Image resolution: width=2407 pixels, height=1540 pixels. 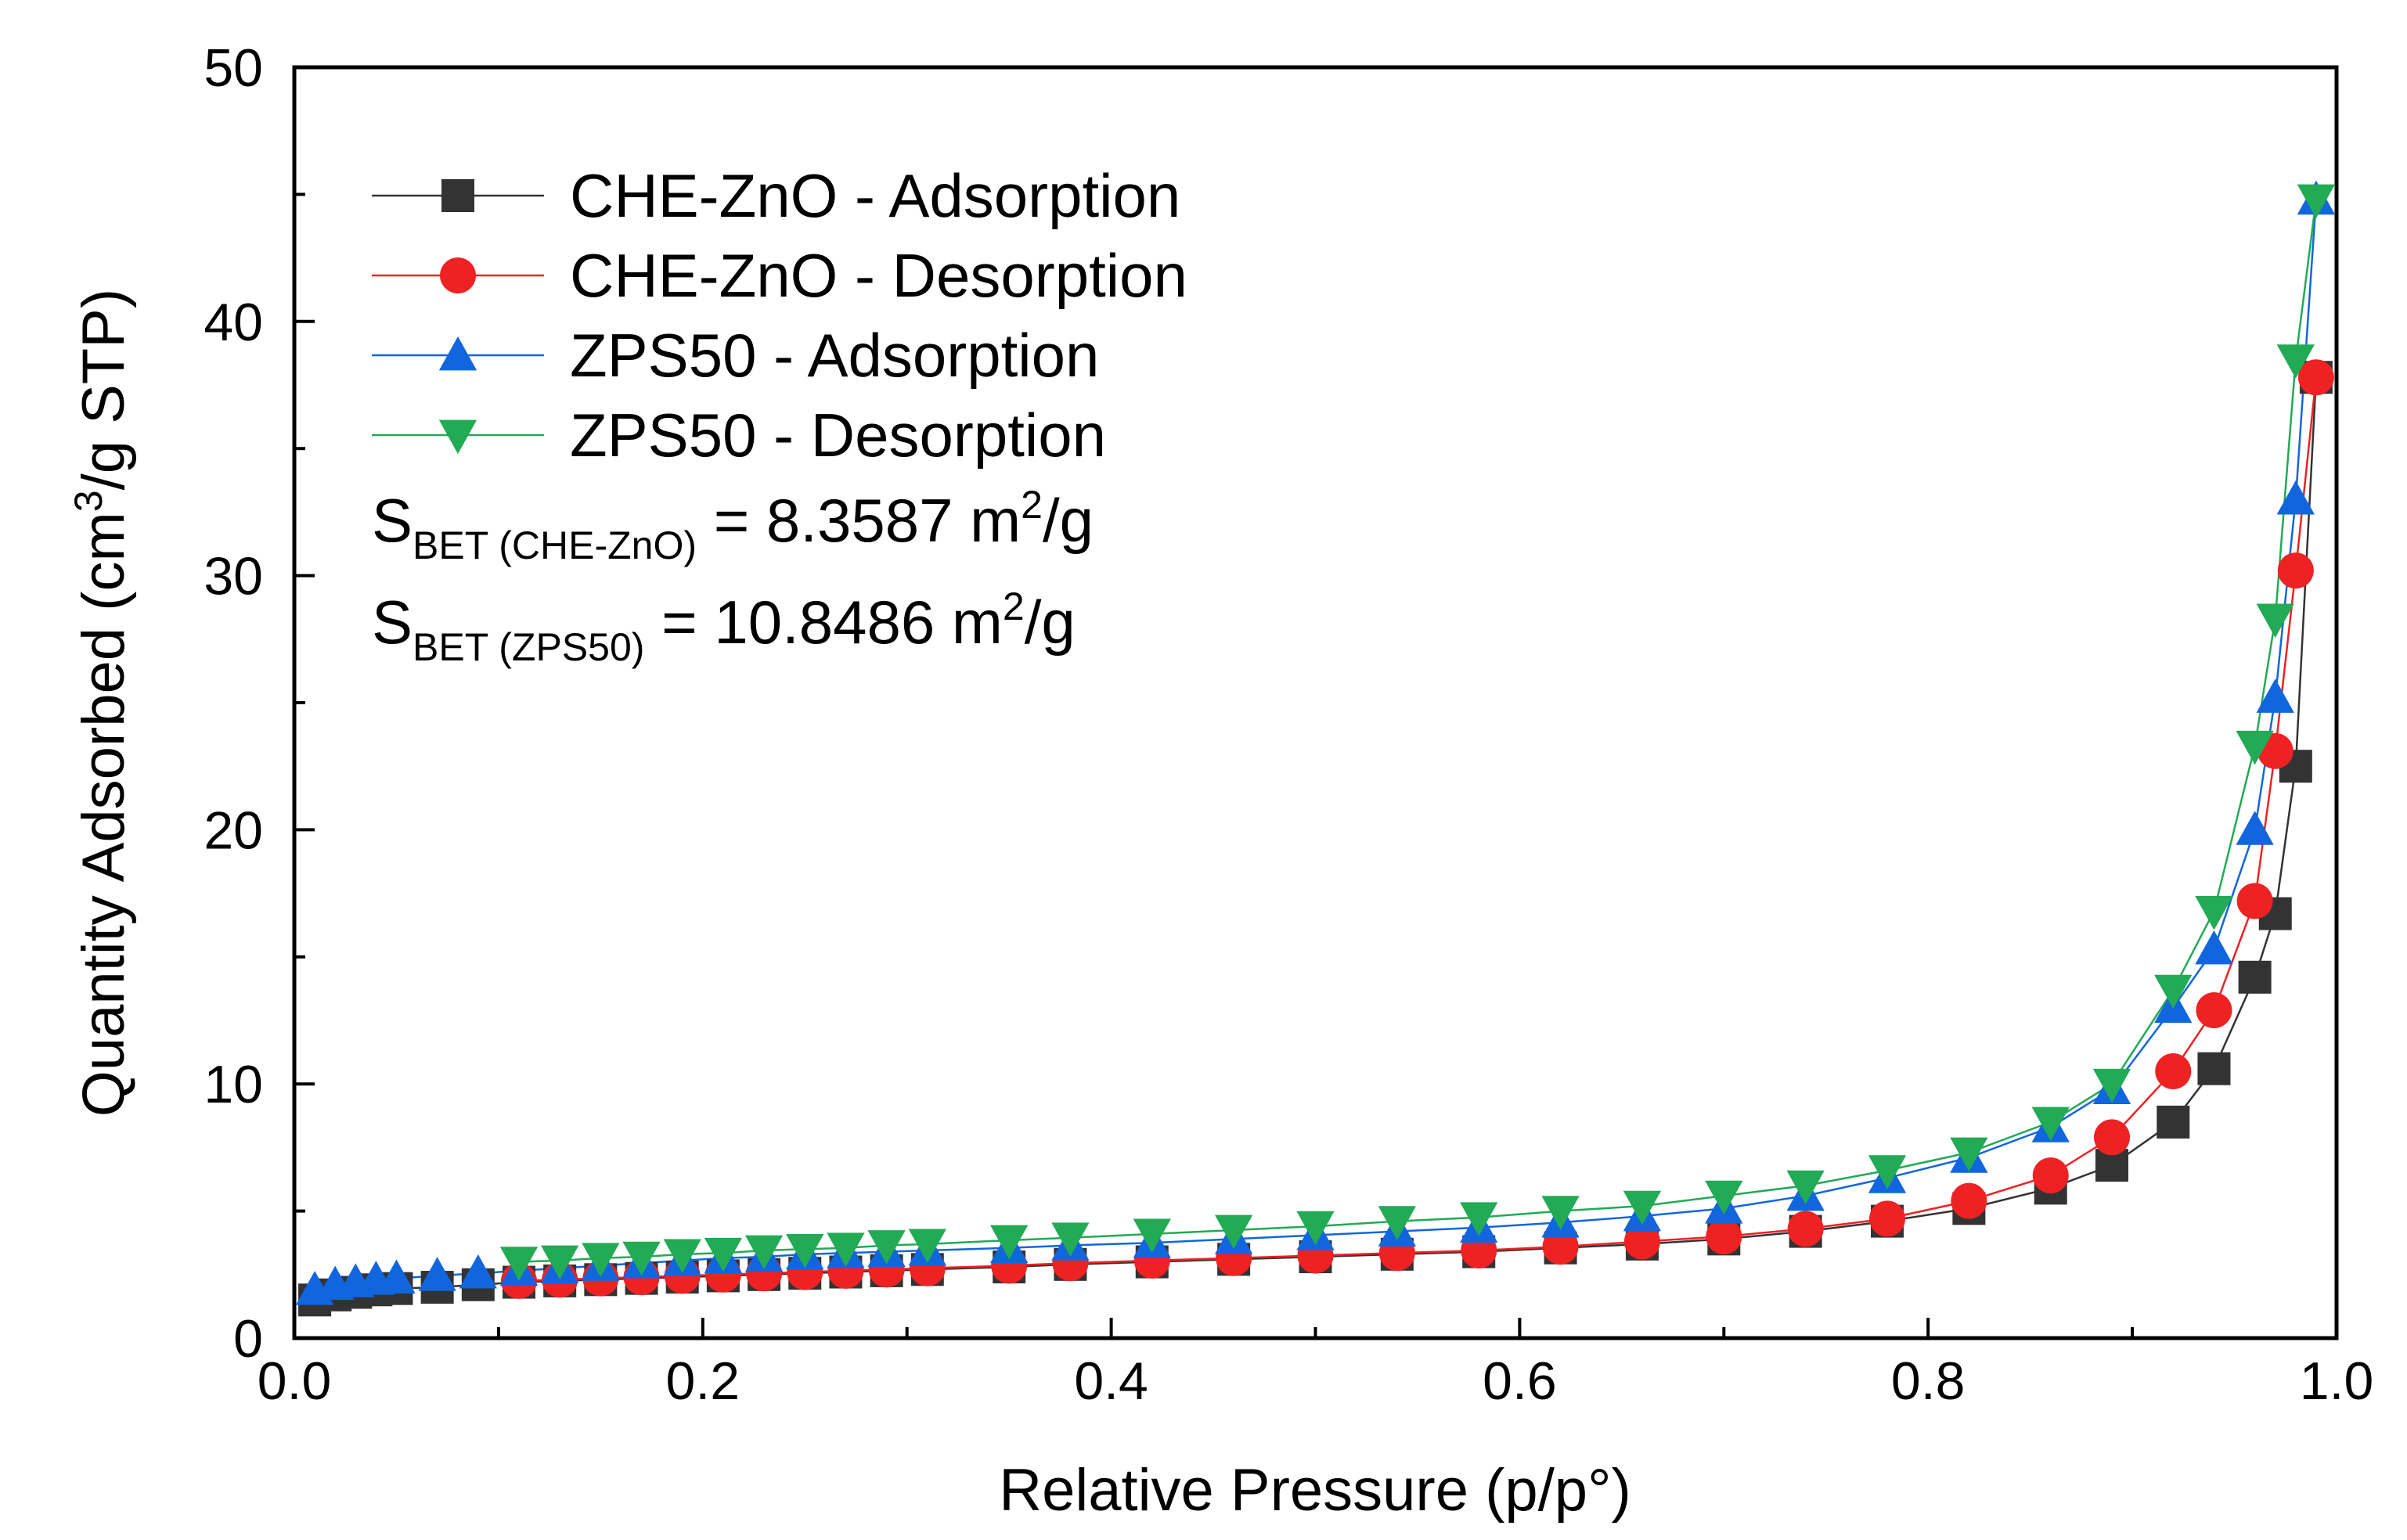 What do you see at coordinates (838, 435) in the screenshot?
I see `legend-label: ZPS50 - Desorption` at bounding box center [838, 435].